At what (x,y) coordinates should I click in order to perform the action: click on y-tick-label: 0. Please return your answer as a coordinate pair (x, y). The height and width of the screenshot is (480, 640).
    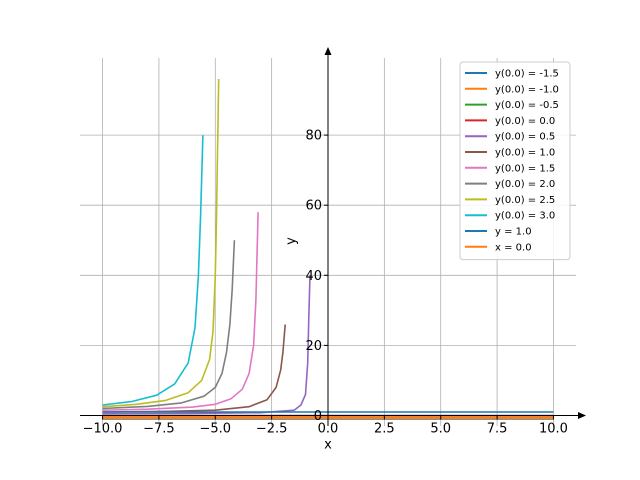
    Looking at the image, I should click on (318, 416).